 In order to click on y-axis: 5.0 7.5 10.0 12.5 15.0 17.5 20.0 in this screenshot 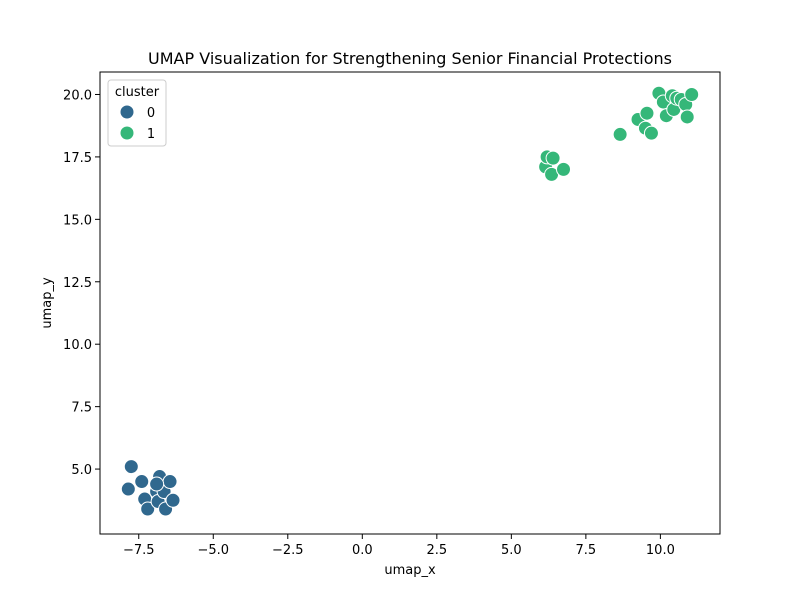, I will do `click(81, 283)`.